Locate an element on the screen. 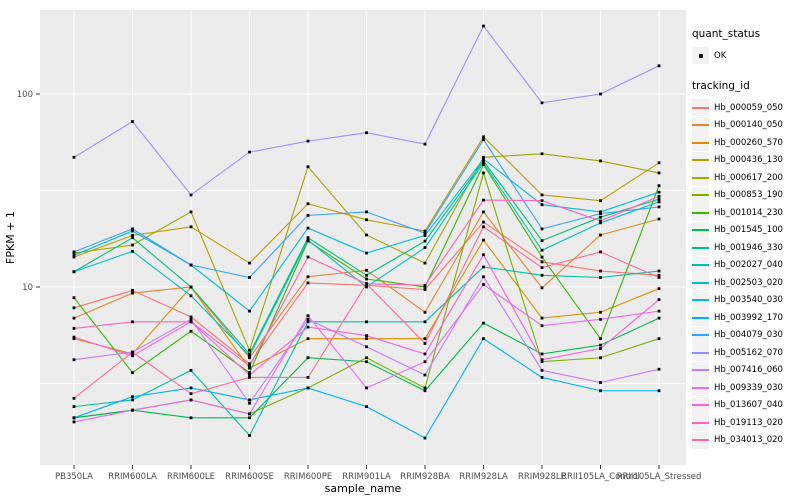 The height and width of the screenshot is (500, 800). legend-item-label: Hb_000436_130 is located at coordinates (748, 160).